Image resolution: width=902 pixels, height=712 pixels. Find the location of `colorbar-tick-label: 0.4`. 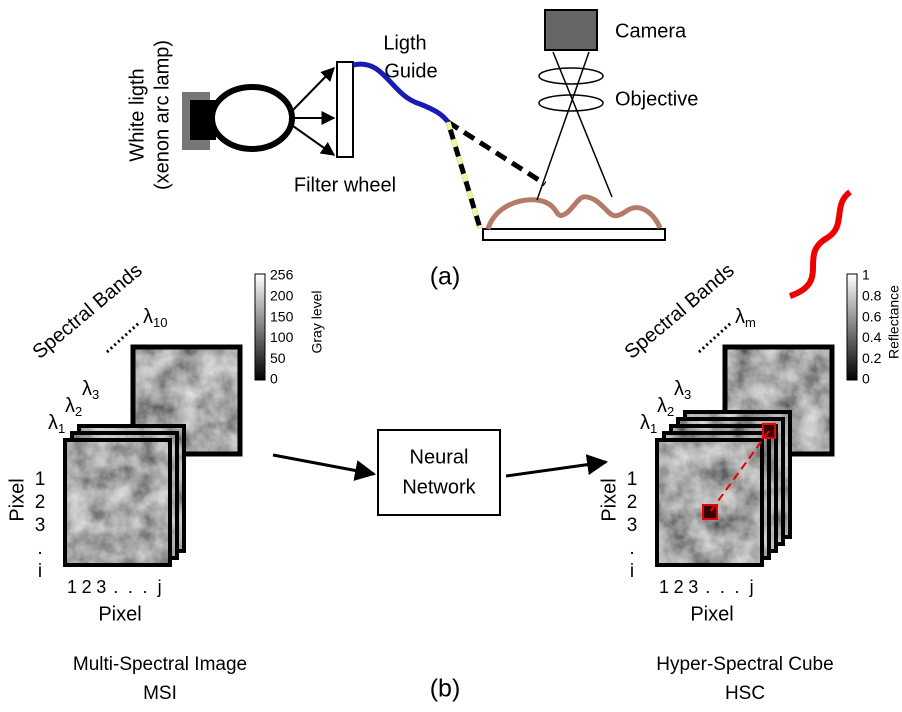

colorbar-tick-label: 0.4 is located at coordinates (872, 337).